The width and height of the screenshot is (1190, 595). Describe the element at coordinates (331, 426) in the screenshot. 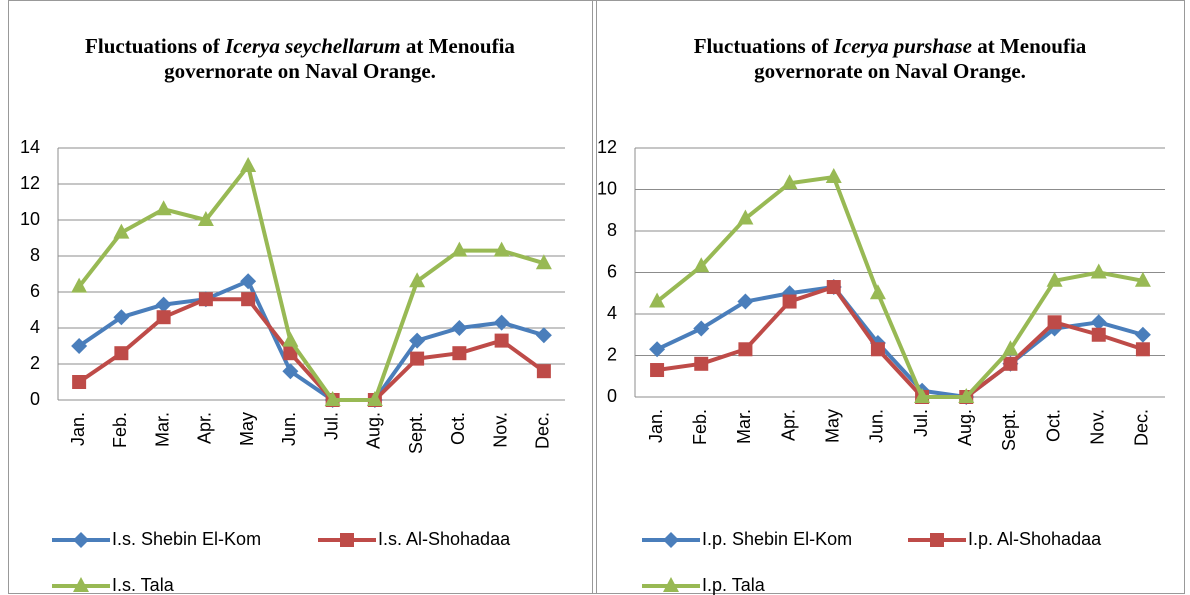

I see `x-tick-label: Jul.` at that location.